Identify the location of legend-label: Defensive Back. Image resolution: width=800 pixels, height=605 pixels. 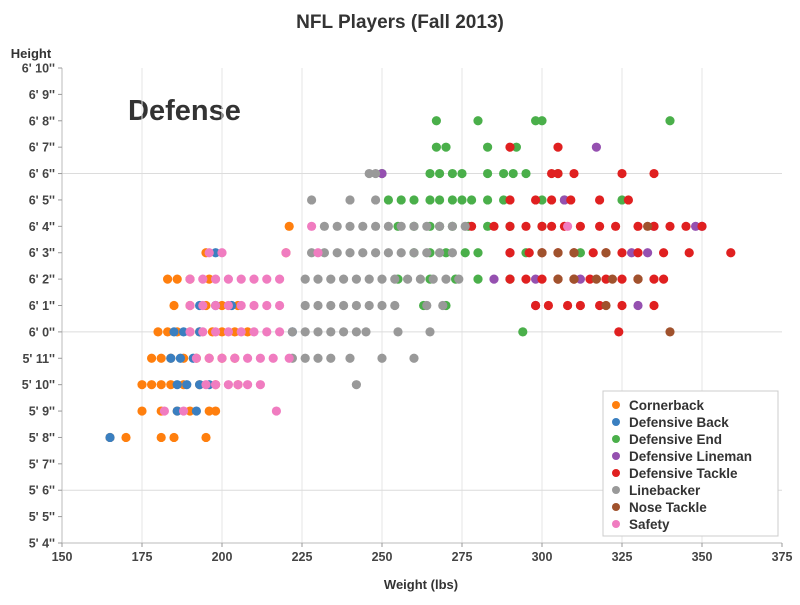
(679, 422).